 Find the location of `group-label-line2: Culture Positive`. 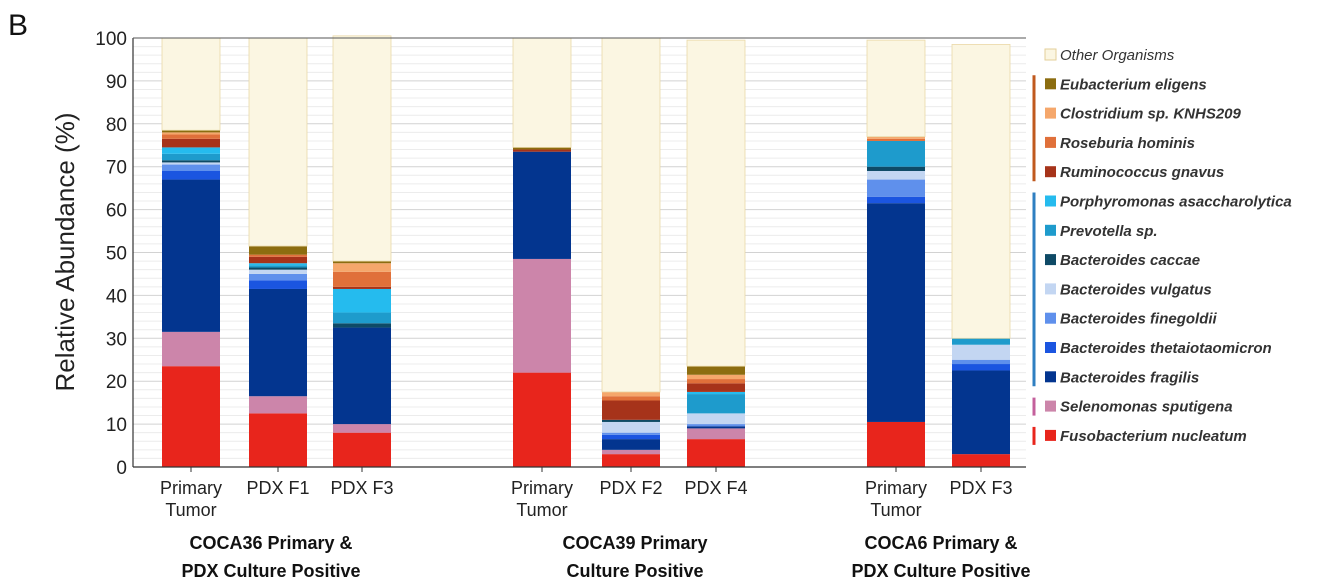

group-label-line2: Culture Positive is located at coordinates (634, 571).